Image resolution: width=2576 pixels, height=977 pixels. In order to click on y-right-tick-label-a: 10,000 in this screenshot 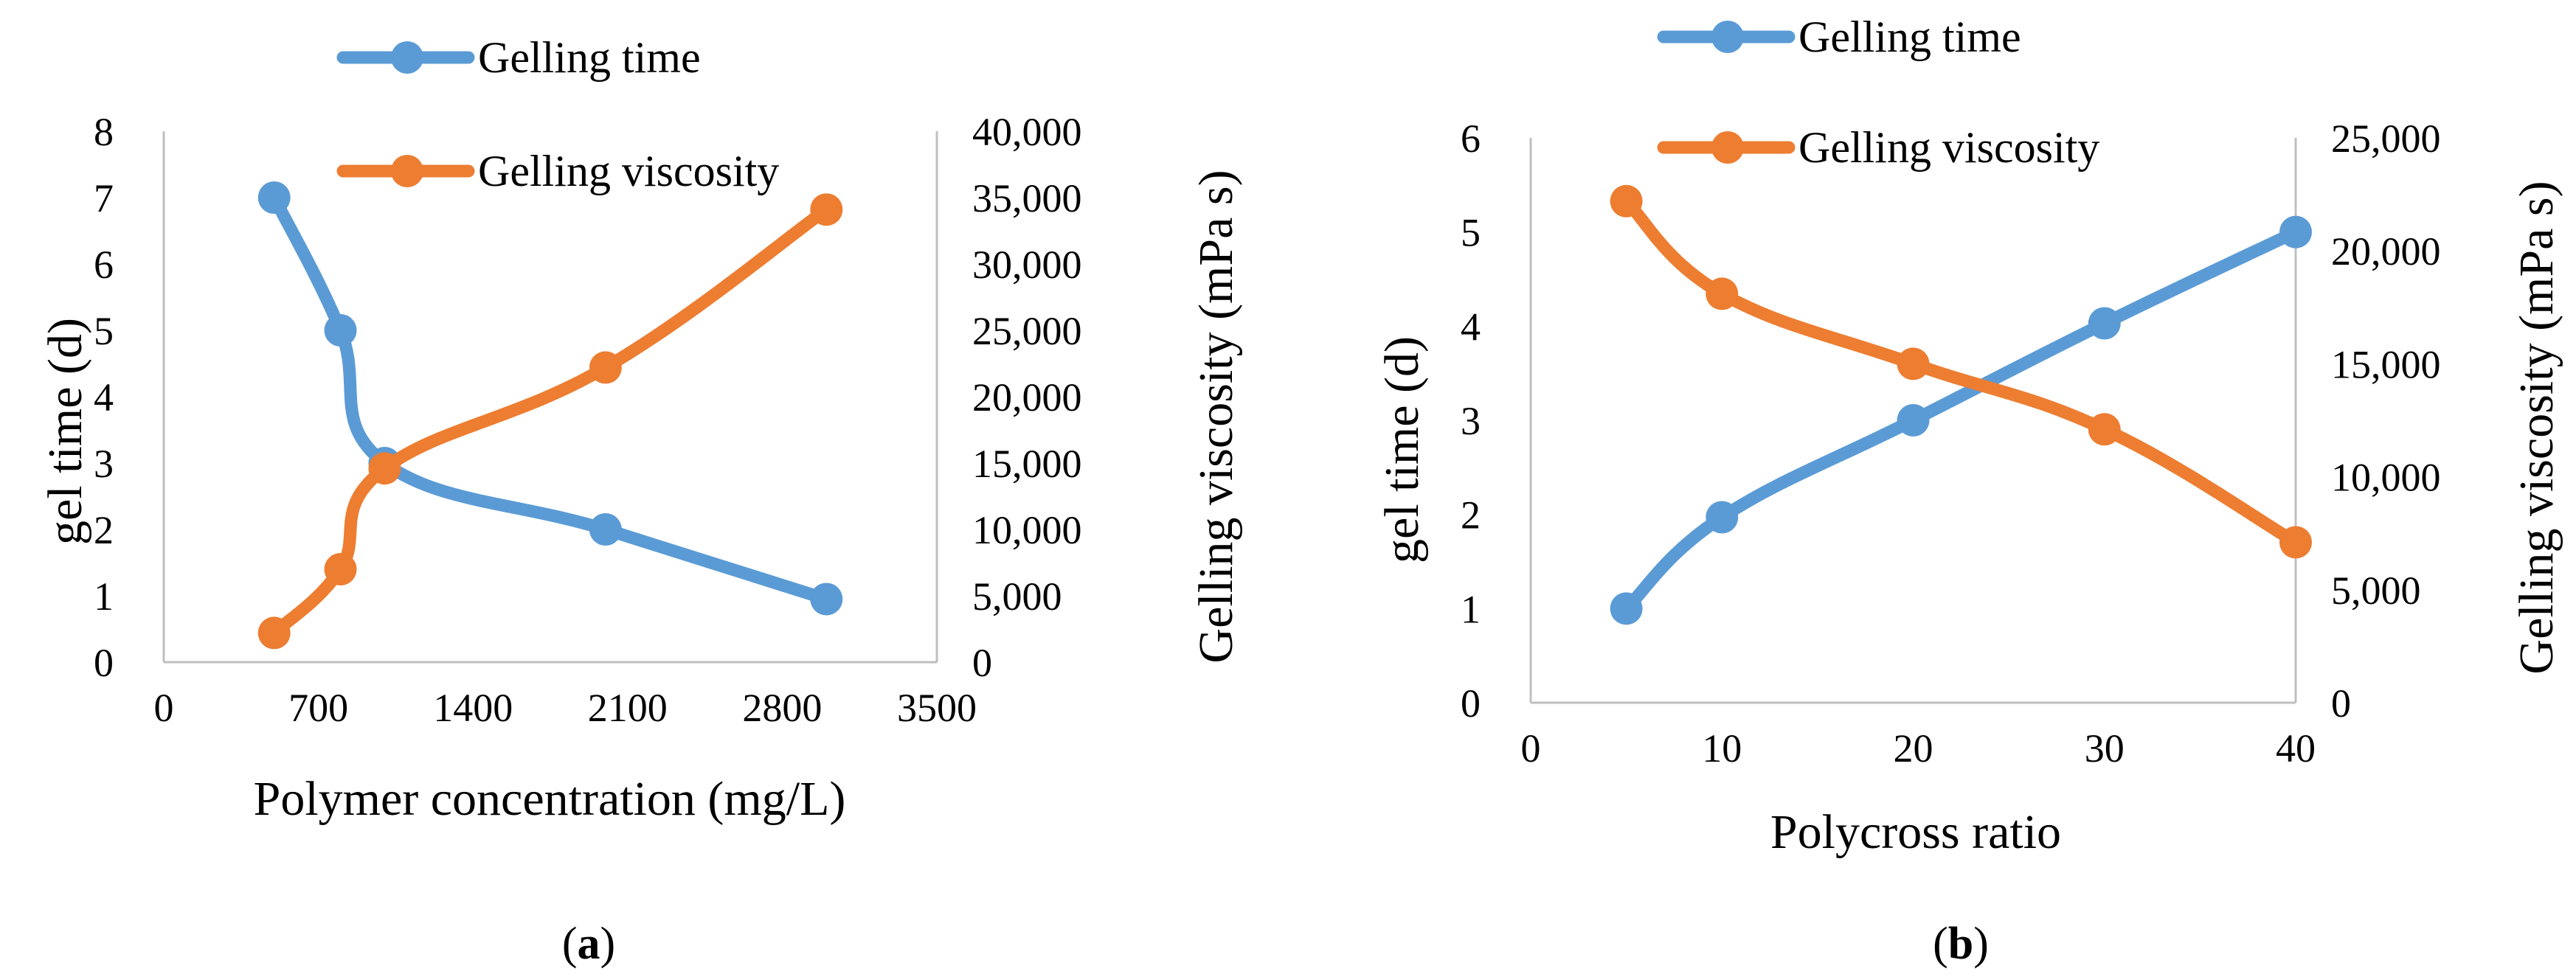, I will do `click(1027, 530)`.